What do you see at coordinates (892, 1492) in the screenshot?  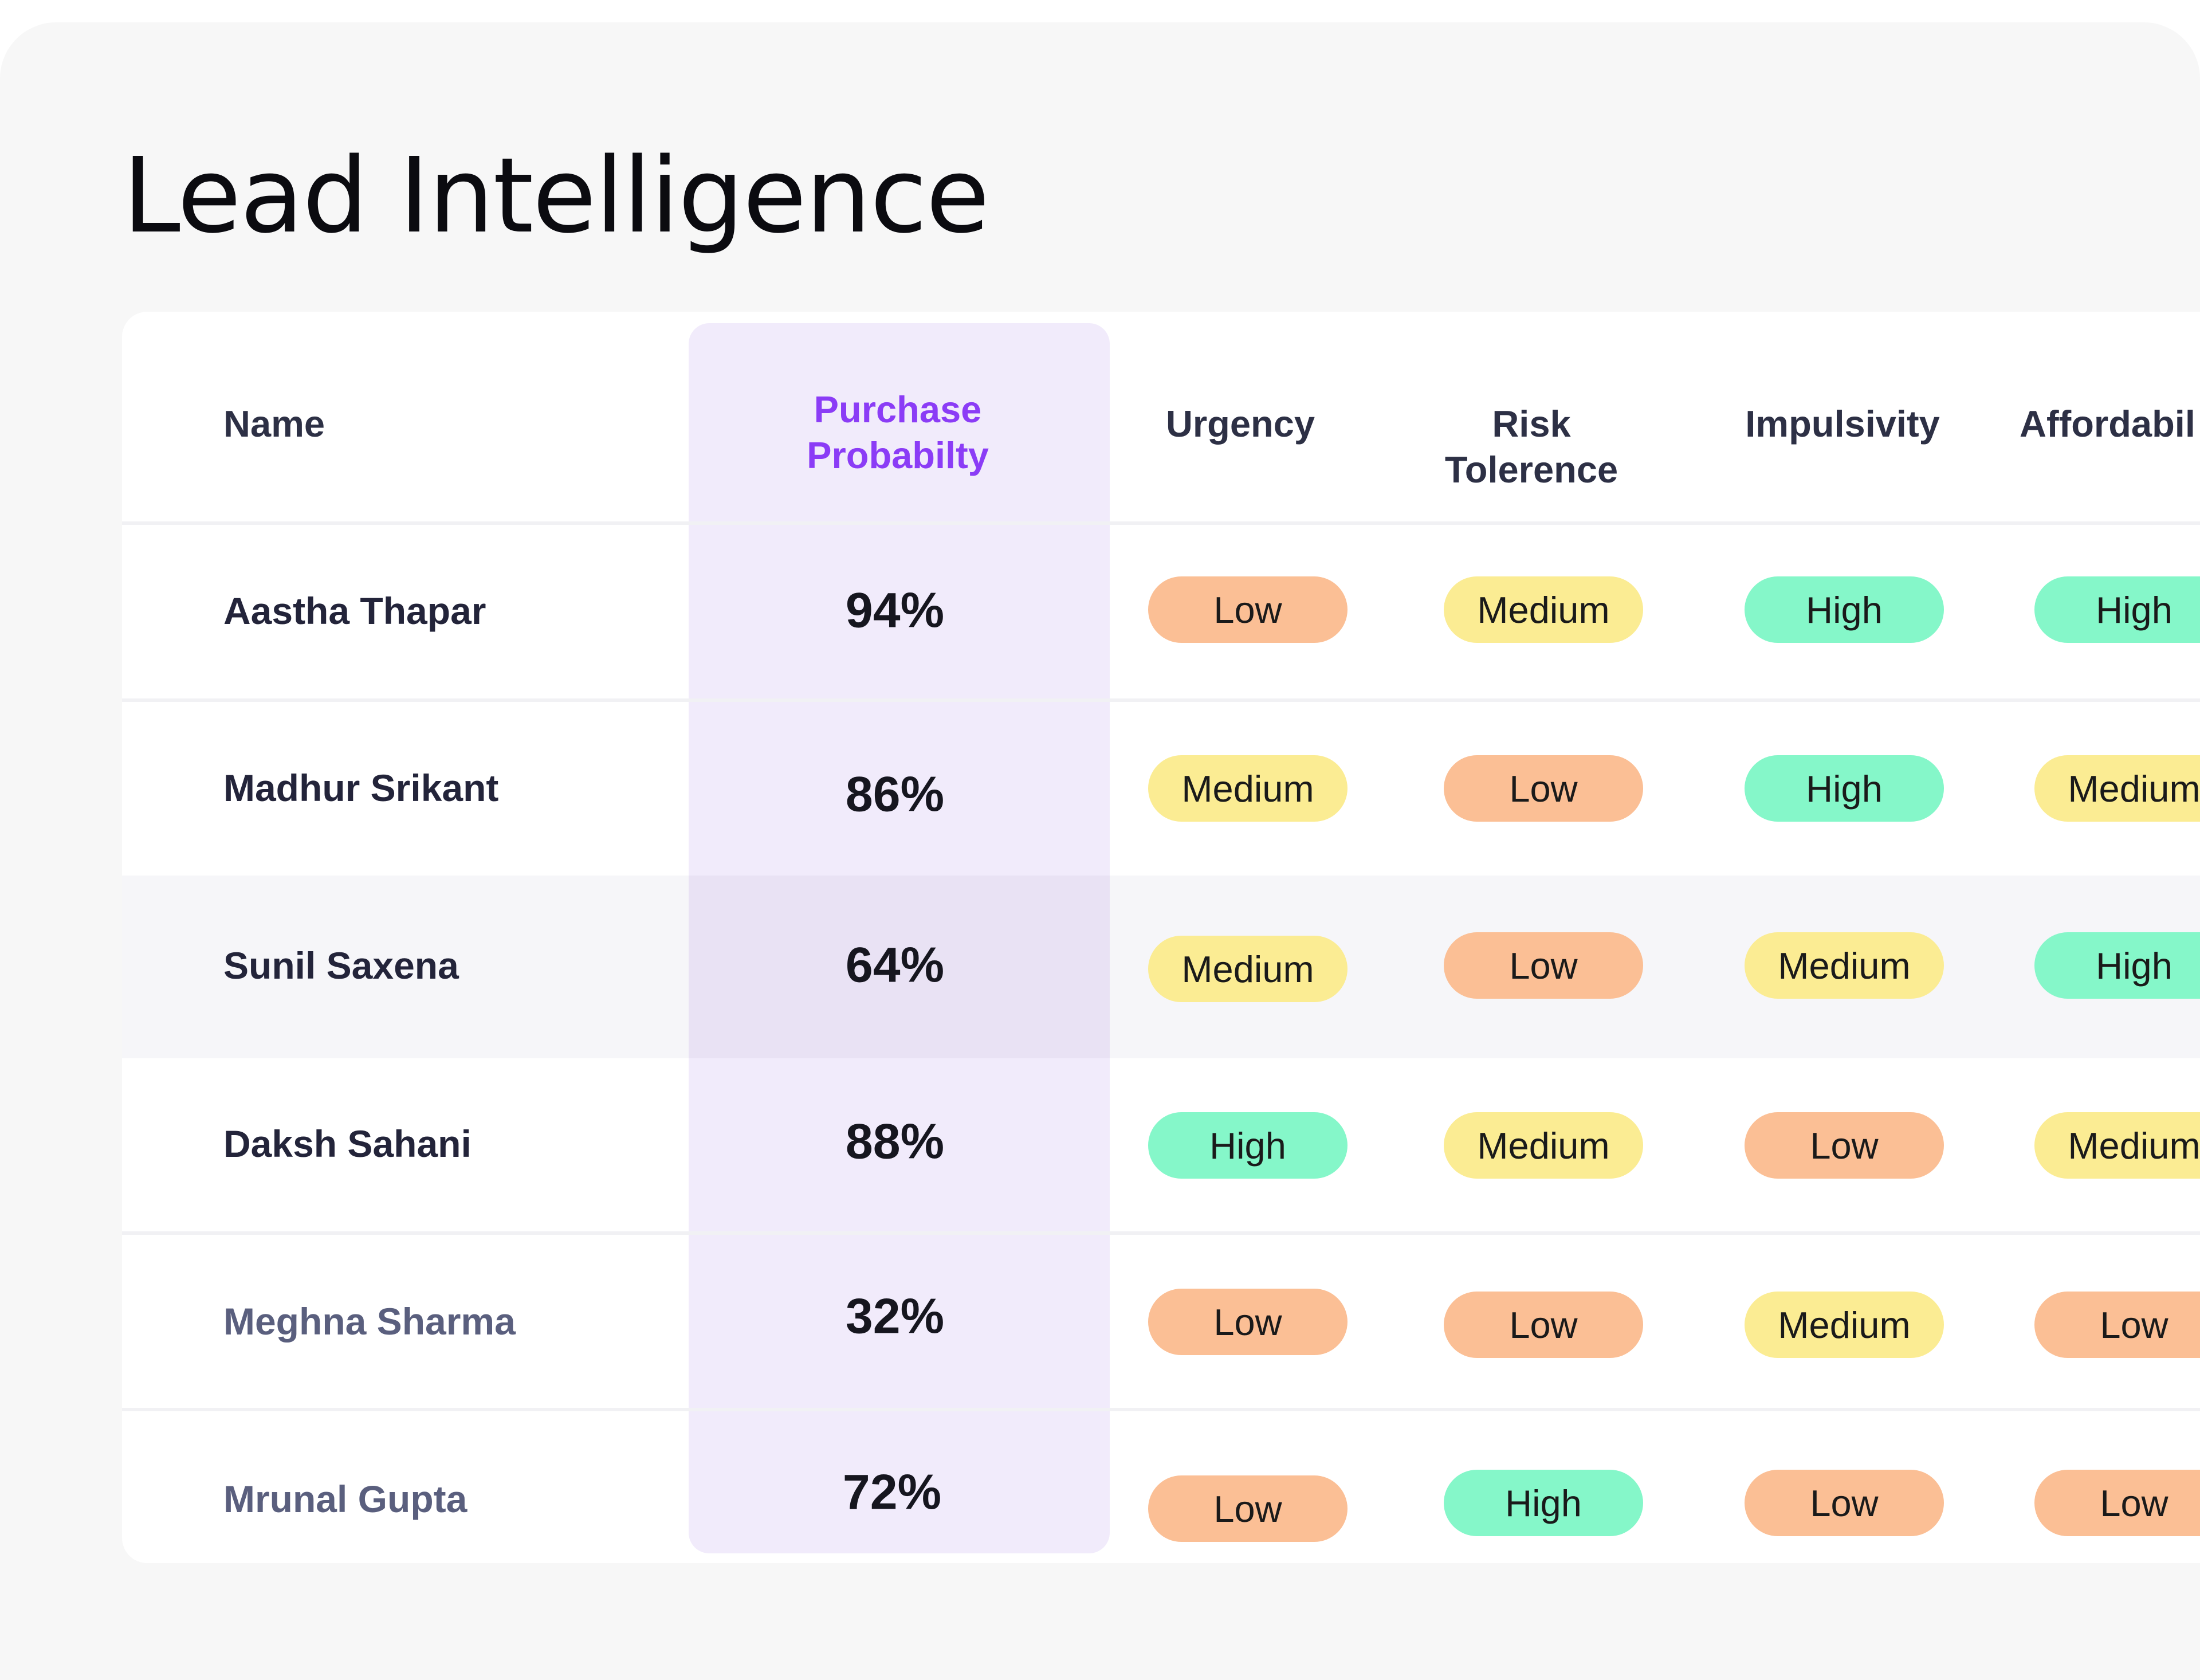 I see `purchase-probability-value: 72%` at bounding box center [892, 1492].